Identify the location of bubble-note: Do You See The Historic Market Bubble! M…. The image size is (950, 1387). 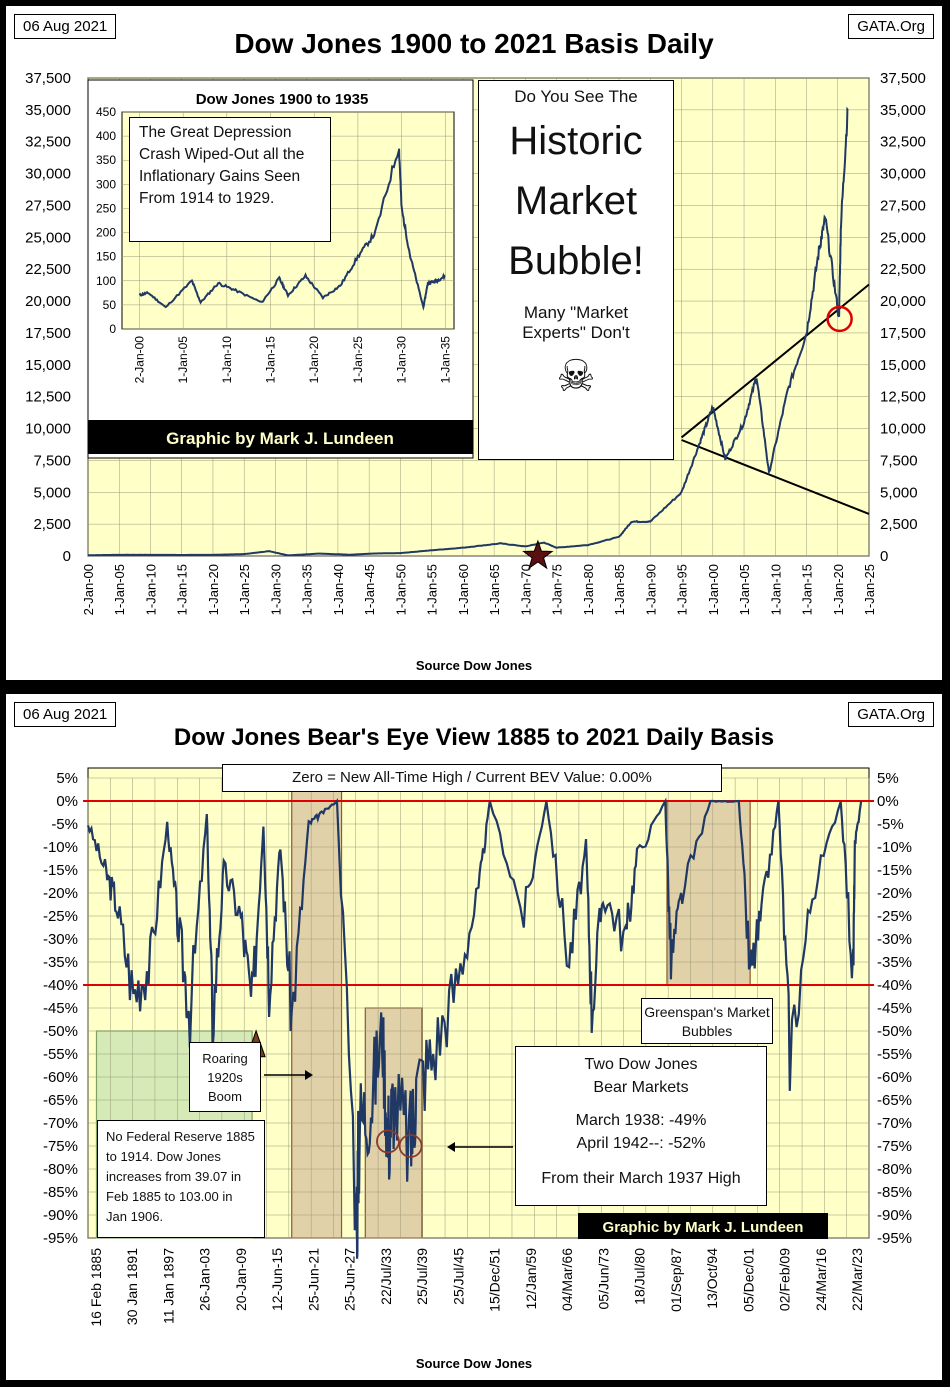
(576, 270).